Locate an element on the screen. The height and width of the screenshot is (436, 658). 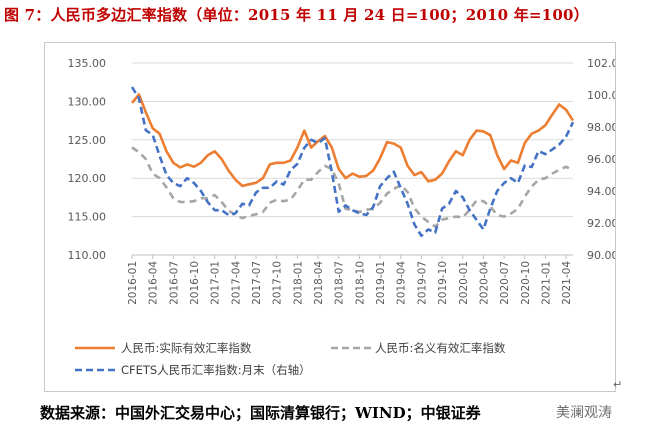
right-y-tick-label: 96.00 is located at coordinates (601, 159).